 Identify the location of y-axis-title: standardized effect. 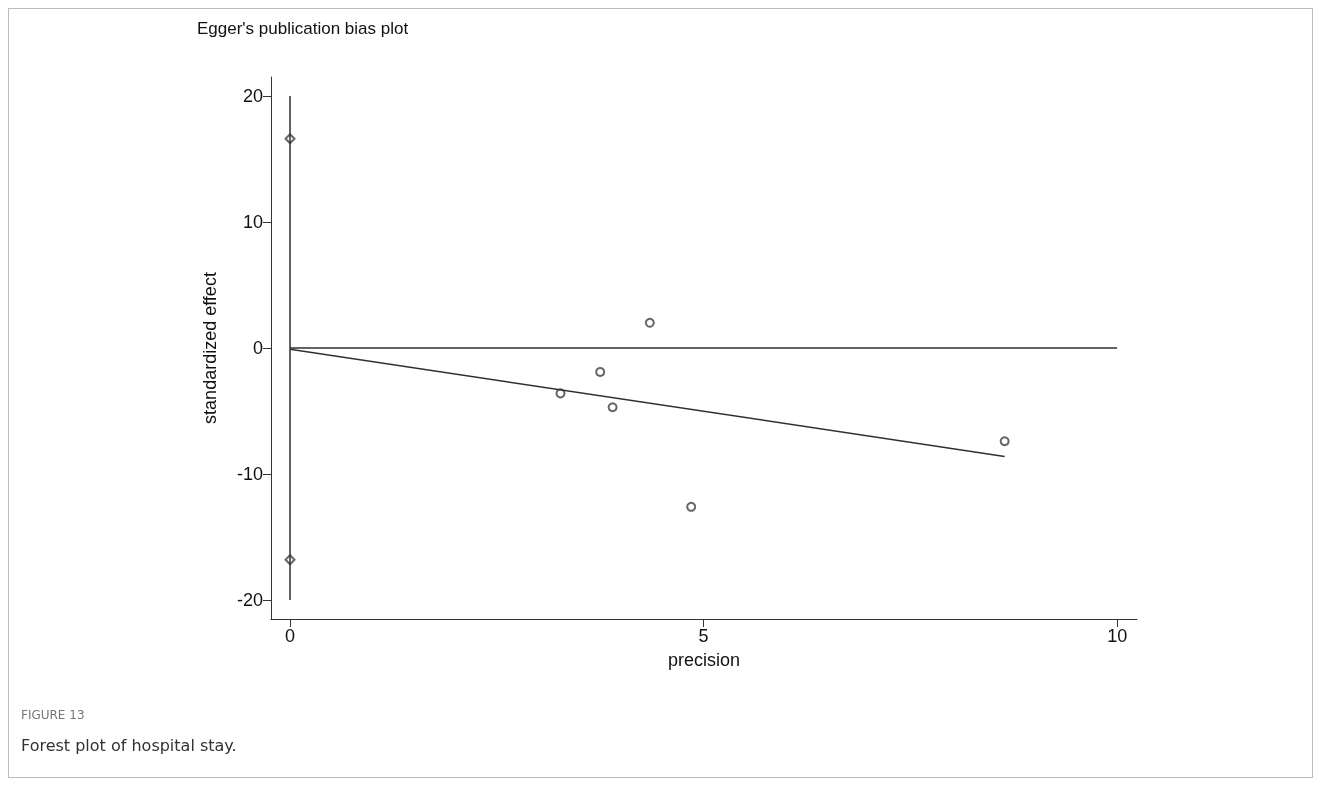
(210, 348).